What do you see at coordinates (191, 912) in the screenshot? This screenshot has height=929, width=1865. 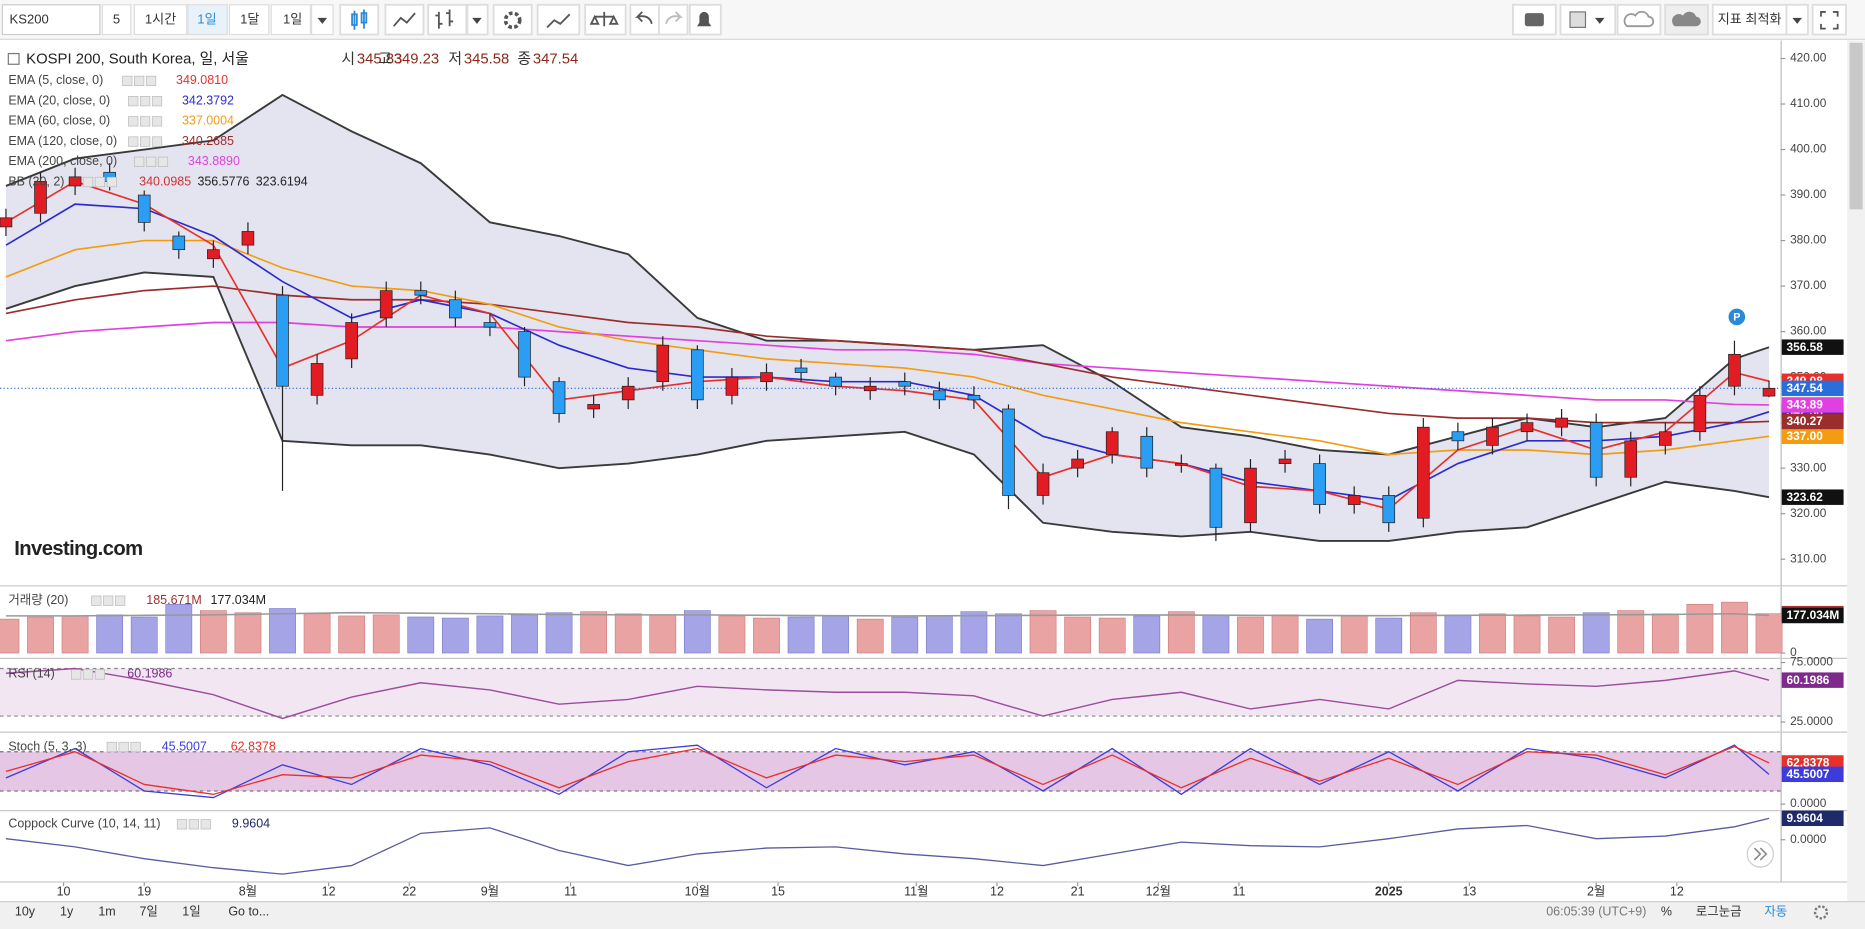 I see `range-button: 1일` at bounding box center [191, 912].